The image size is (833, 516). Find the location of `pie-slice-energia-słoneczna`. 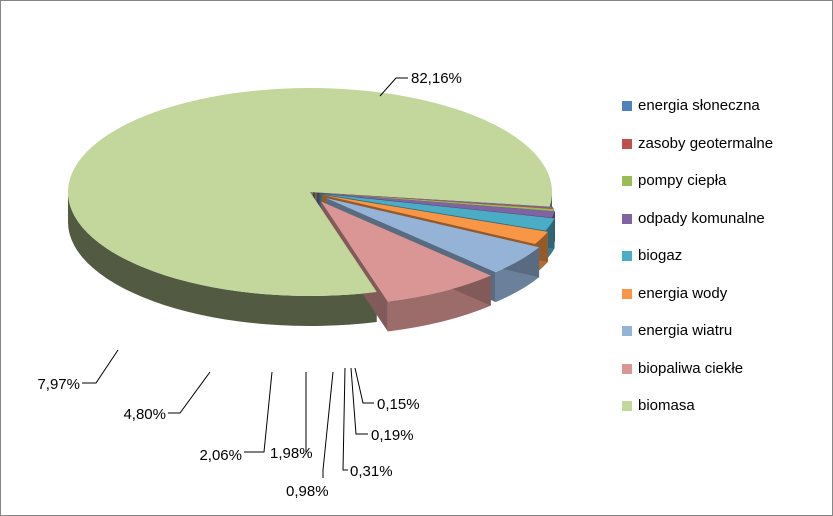

pie-slice-energia-słoneczna is located at coordinates (432, 200).